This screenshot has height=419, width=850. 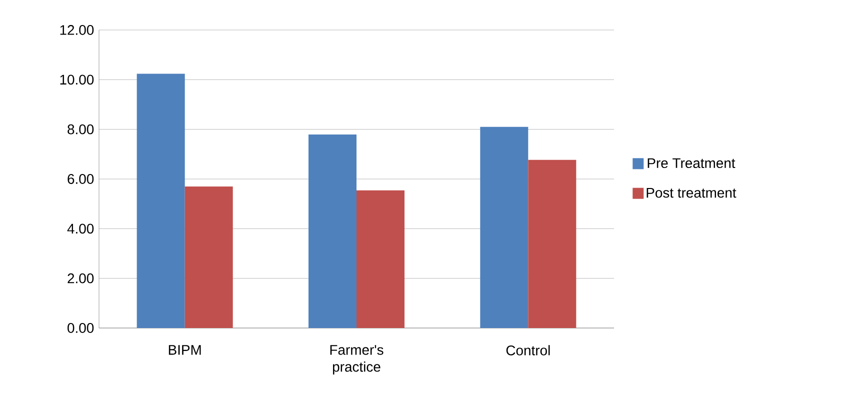 I want to click on x-tick-label: BIPM, so click(x=184, y=350).